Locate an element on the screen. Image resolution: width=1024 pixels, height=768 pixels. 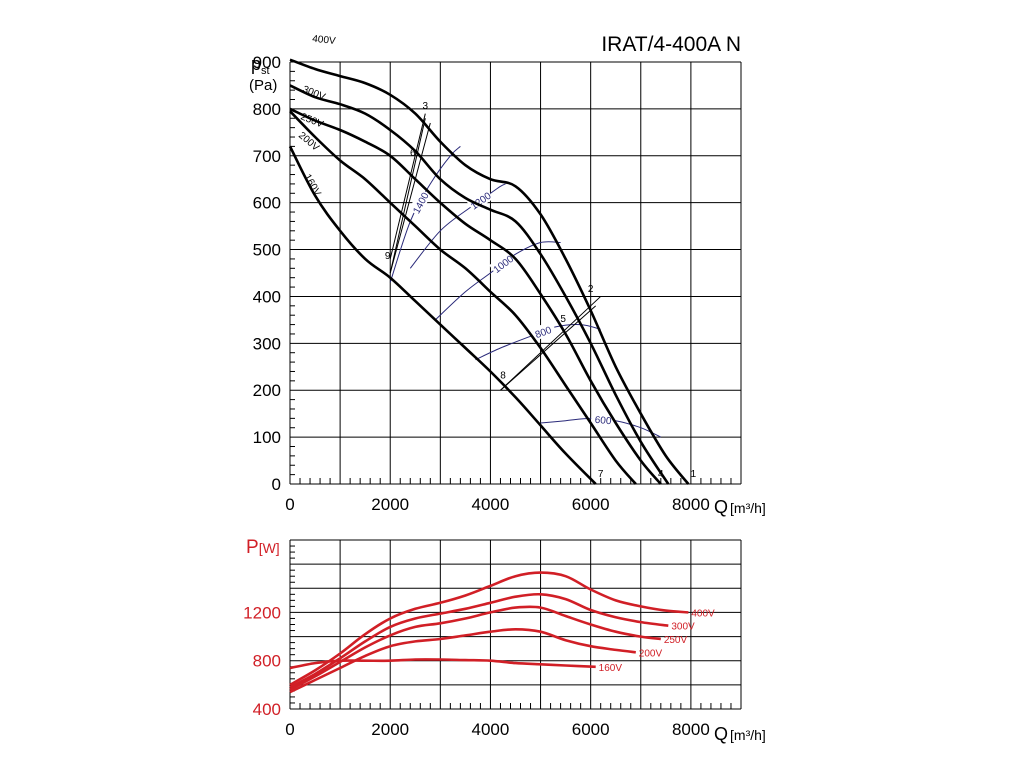
power-x-tick-label: 0 is located at coordinates (289, 729).